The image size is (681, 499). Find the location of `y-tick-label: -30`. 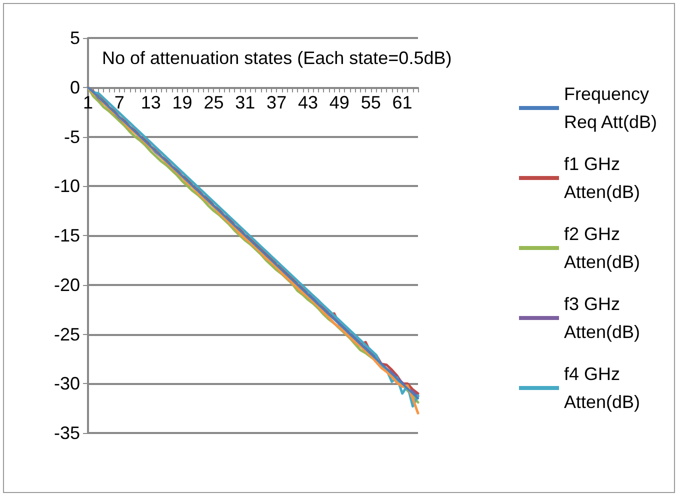

y-tick-label: -30 is located at coordinates (67, 384).